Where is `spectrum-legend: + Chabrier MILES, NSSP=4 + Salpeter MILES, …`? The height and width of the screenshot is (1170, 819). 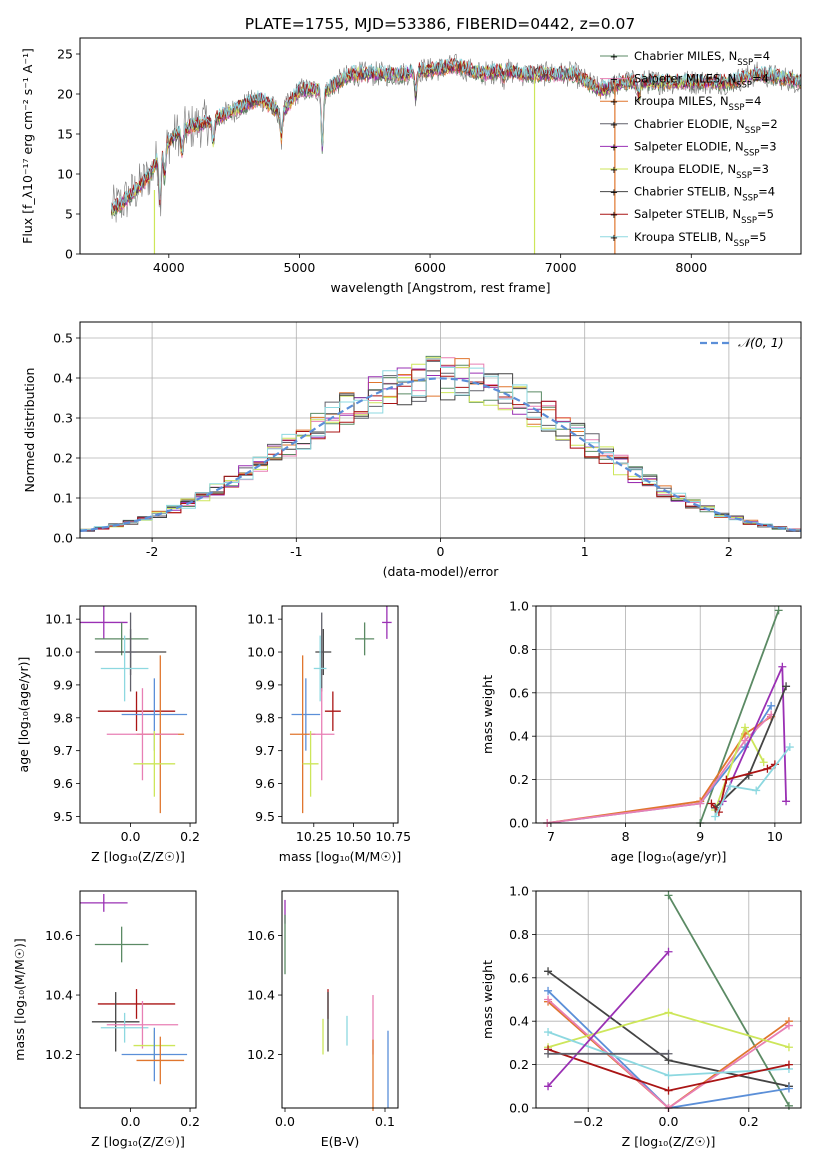
spectrum-legend: + Chabrier MILES, NSSP=4 + Salpeter MILES, … is located at coordinates (689, 149).